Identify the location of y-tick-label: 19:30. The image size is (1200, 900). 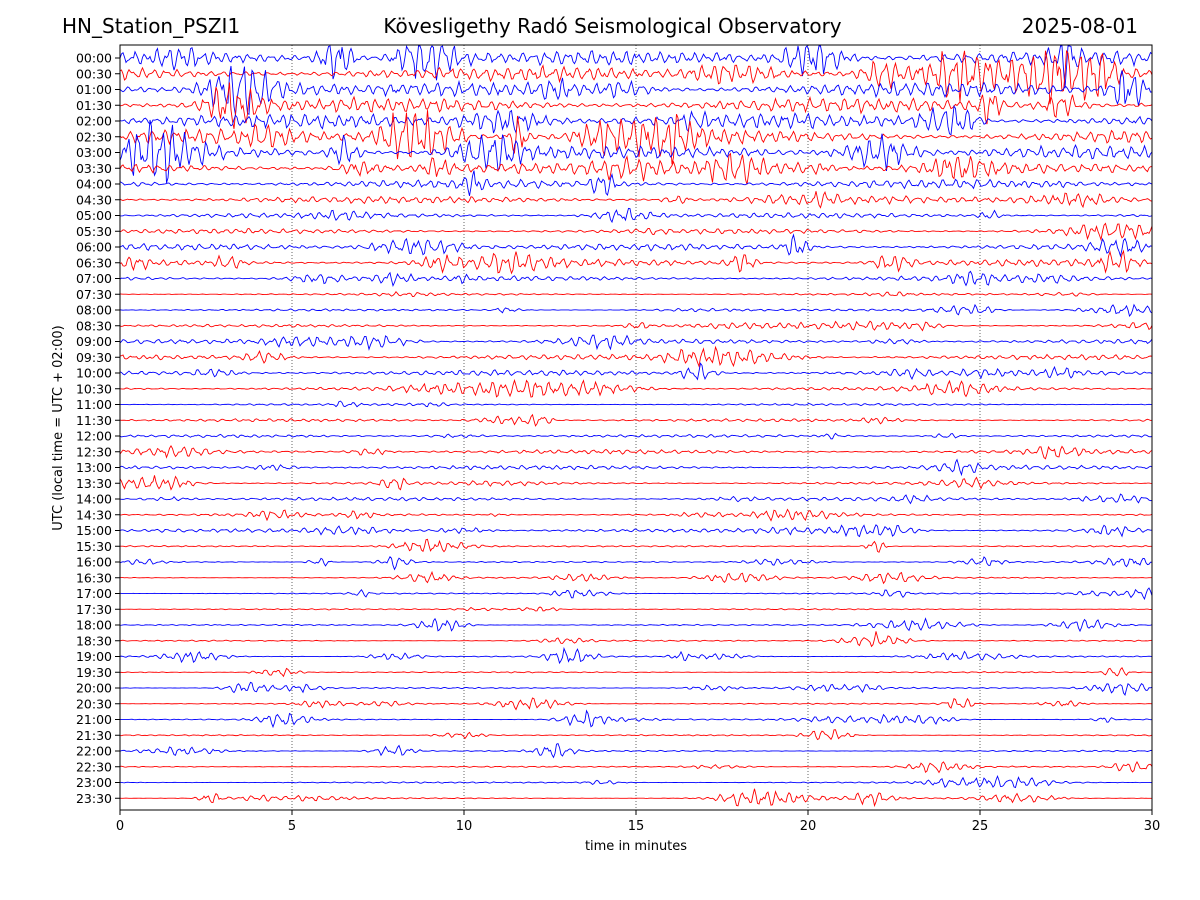
(94, 672).